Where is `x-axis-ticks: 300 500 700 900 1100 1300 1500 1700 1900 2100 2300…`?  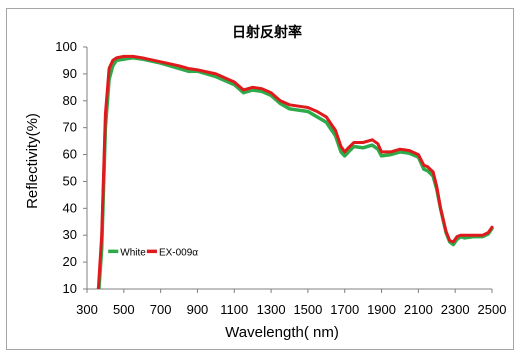
x-axis-ticks: 300 500 700 900 1100 1300 1500 1700 1900 2100 2300… is located at coordinates (291, 303).